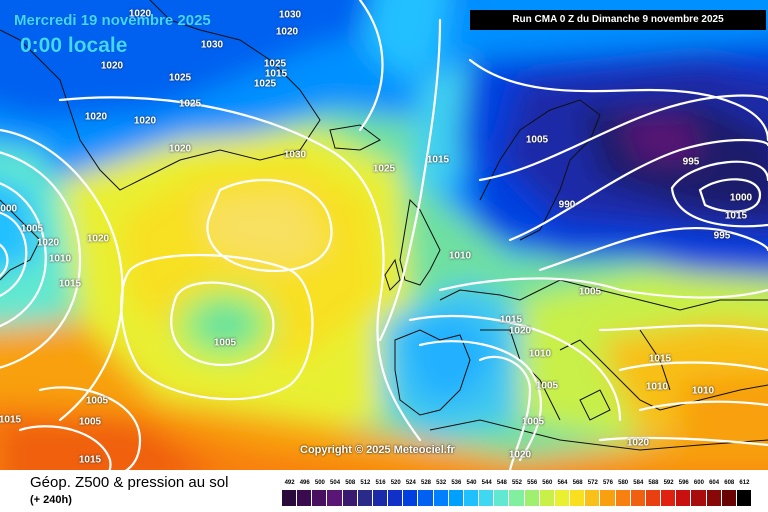 This screenshot has width=768, height=512. What do you see at coordinates (426, 483) in the screenshot?
I see `legend-label: 528` at bounding box center [426, 483].